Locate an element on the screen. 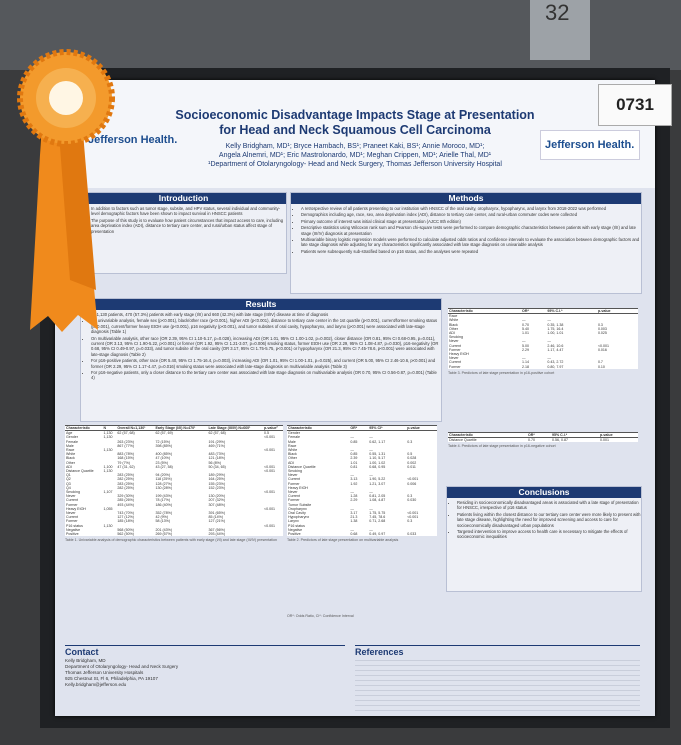  row: Current 1.28 0.81, 2.05 0.3 is located at coordinates (362, 496).